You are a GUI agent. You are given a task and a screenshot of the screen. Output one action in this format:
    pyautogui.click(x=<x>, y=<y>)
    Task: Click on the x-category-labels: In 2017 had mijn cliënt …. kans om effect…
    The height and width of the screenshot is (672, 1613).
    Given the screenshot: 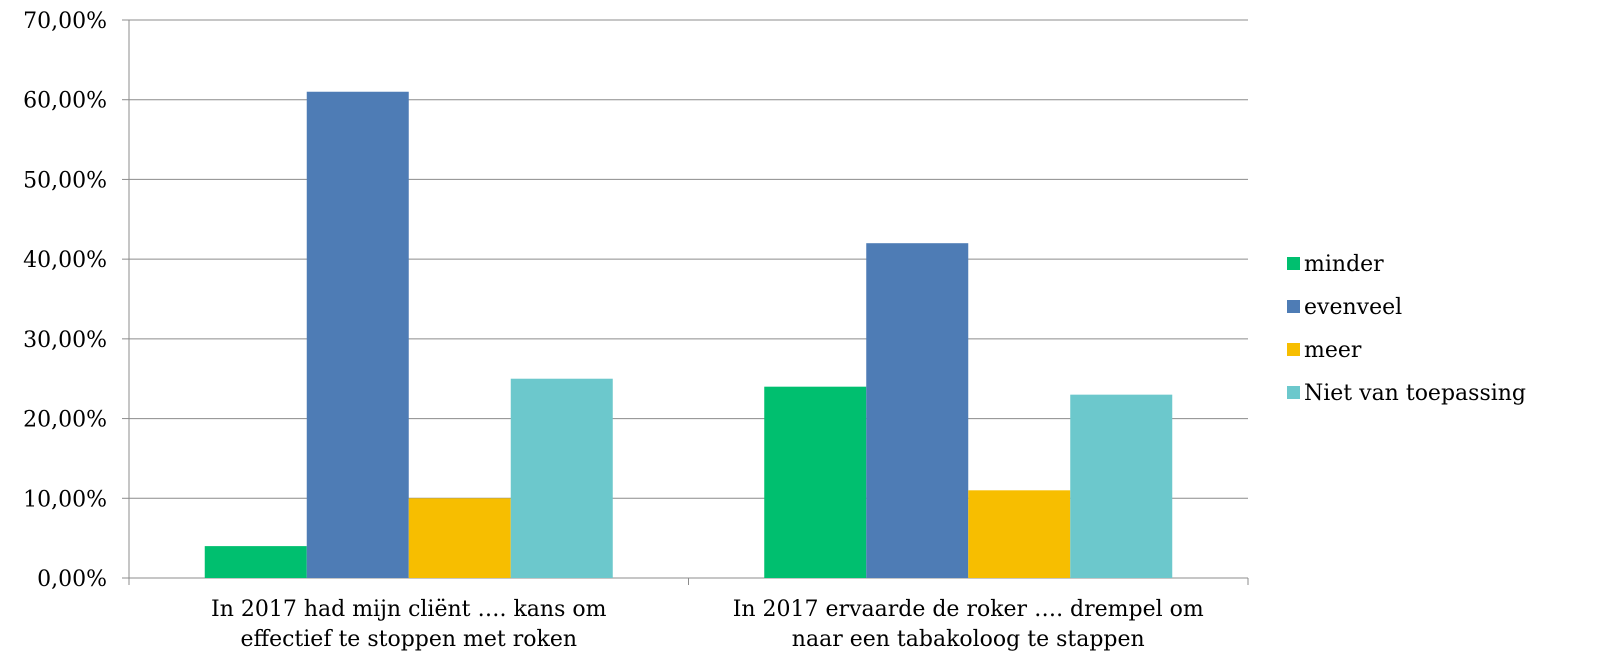 What is the action you would take?
    pyautogui.click(x=707, y=624)
    